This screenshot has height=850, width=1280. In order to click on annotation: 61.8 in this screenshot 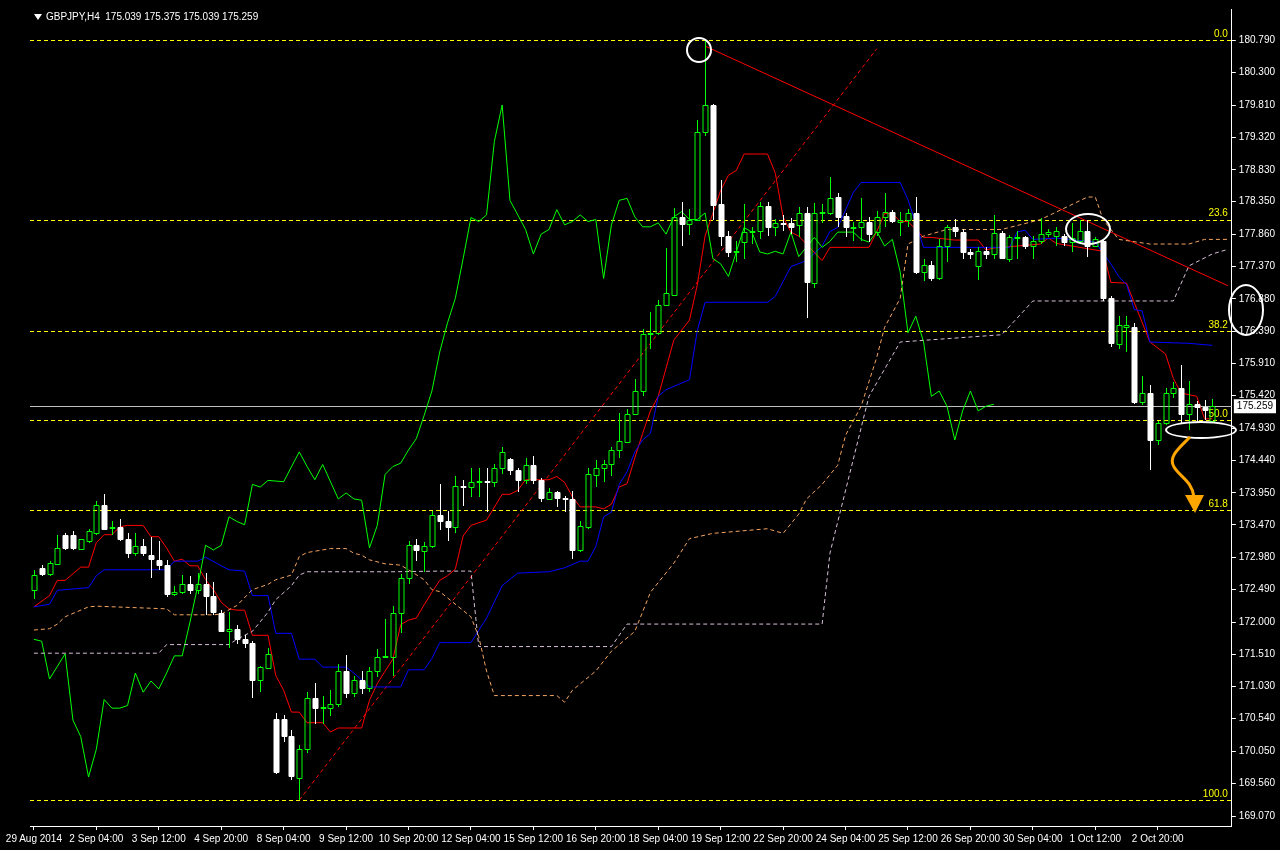, I will do `click(1218, 503)`.